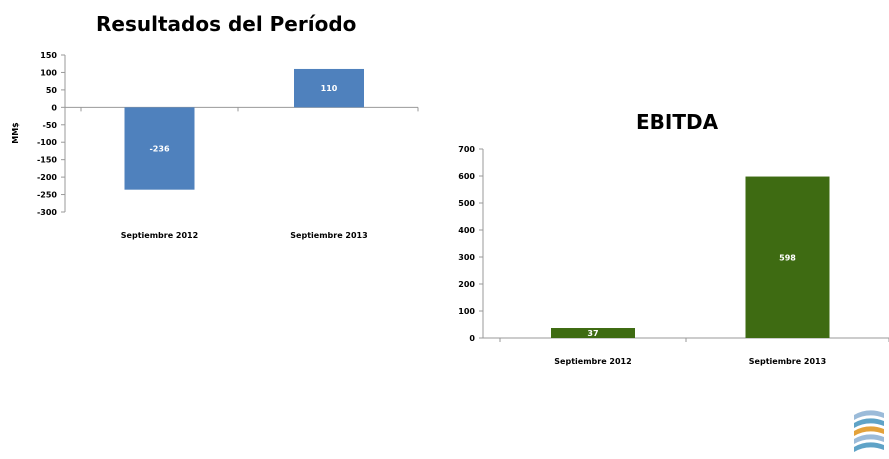 This screenshot has height=459, width=889. What do you see at coordinates (54, 107) in the screenshot?
I see `resultados-y-tick-label: 0` at bounding box center [54, 107].